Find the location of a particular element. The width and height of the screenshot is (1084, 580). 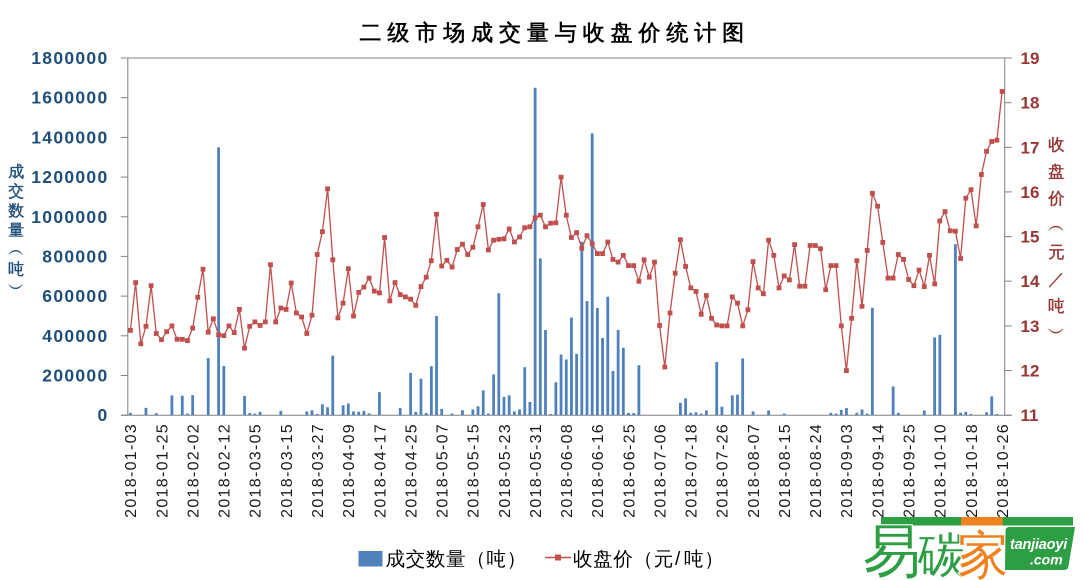

svg-text: 2018-03-05 is located at coordinates (256, 470).